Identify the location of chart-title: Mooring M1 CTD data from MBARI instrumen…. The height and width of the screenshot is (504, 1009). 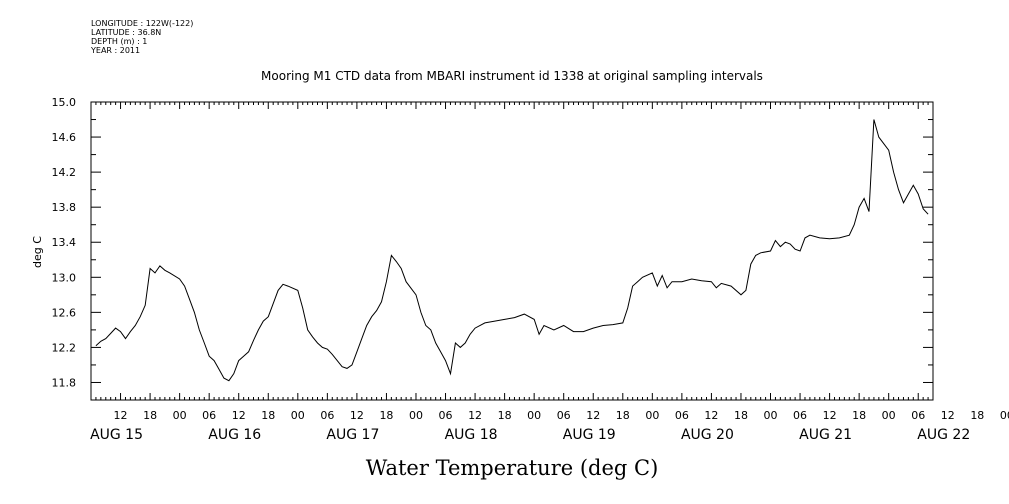
(512, 76).